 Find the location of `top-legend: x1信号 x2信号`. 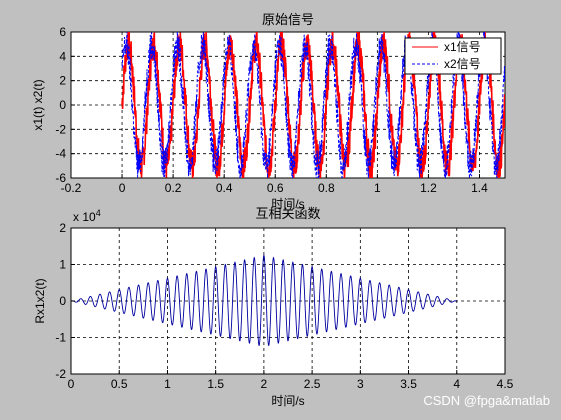

top-legend: x1信号 x2信号 is located at coordinates (453, 56).